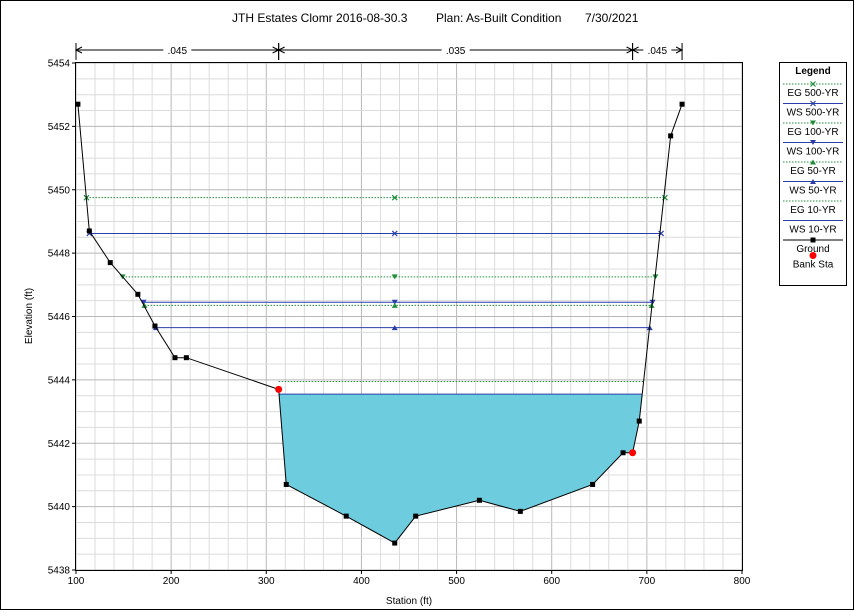  I want to click on mannings-n-bar: .045 .035 .045, so click(379, 51).